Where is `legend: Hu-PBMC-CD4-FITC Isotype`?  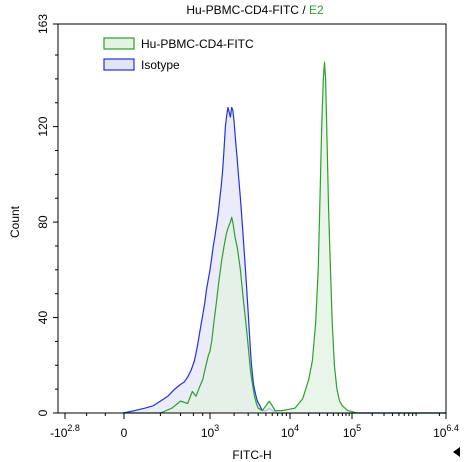 legend: Hu-PBMC-CD4-FITC Isotype is located at coordinates (178, 54).